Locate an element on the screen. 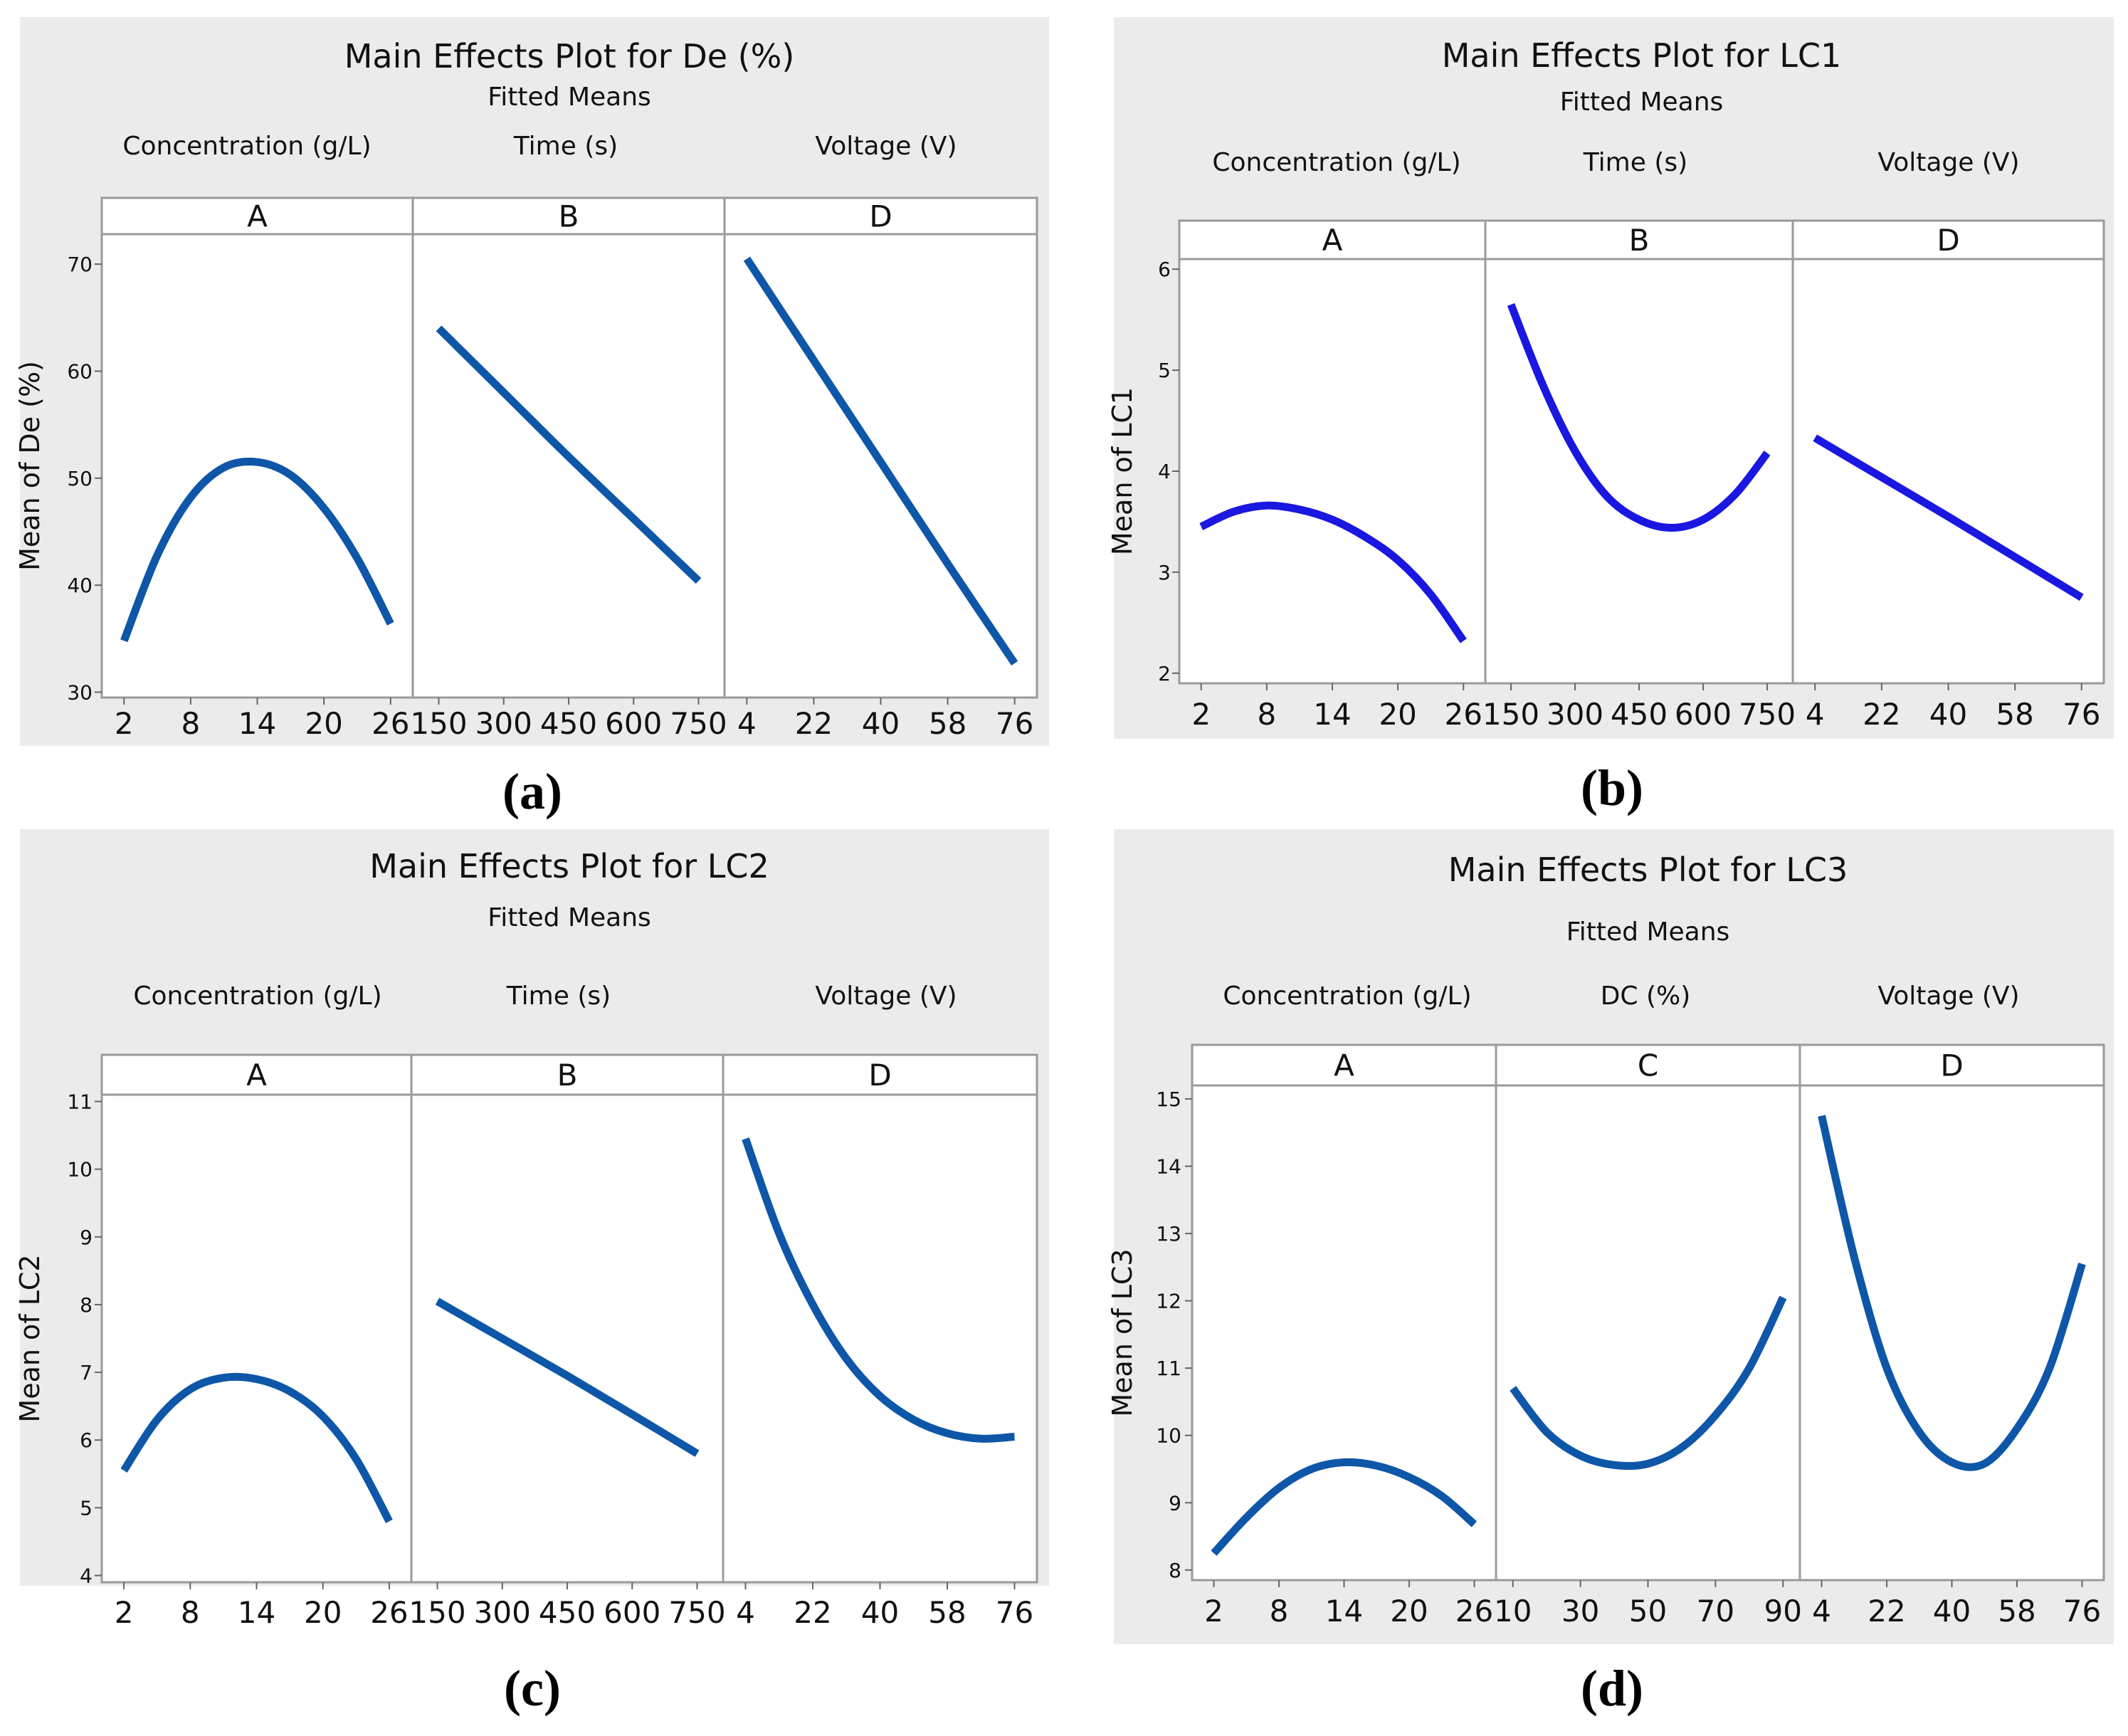 The height and width of the screenshot is (1736, 2128). main-effect-line-B is located at coordinates (569, 454).